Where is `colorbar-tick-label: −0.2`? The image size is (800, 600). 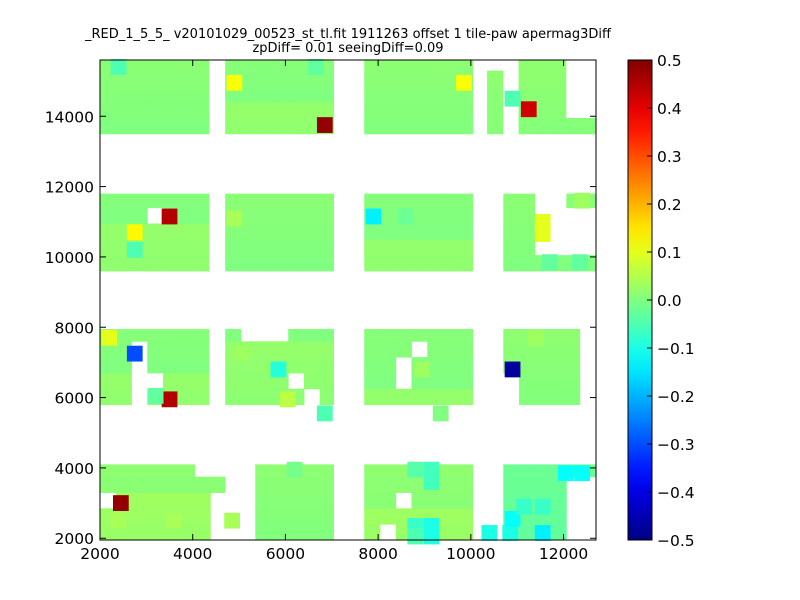 colorbar-tick-label: −0.2 is located at coordinates (676, 397).